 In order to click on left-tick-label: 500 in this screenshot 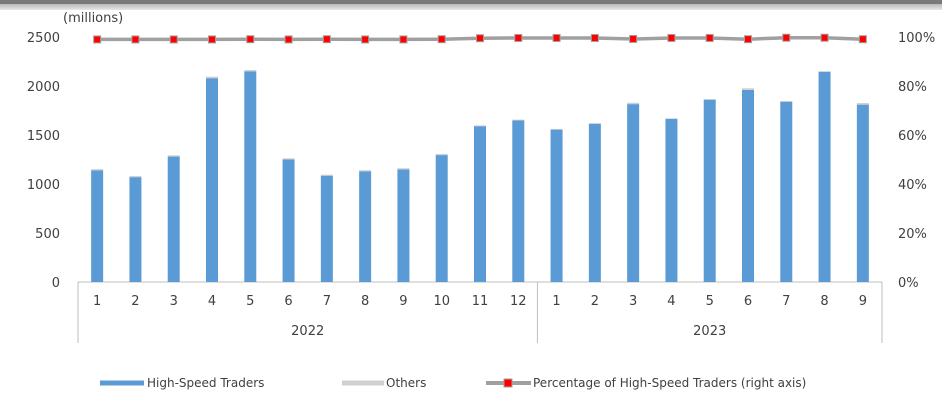, I will do `click(47, 234)`.